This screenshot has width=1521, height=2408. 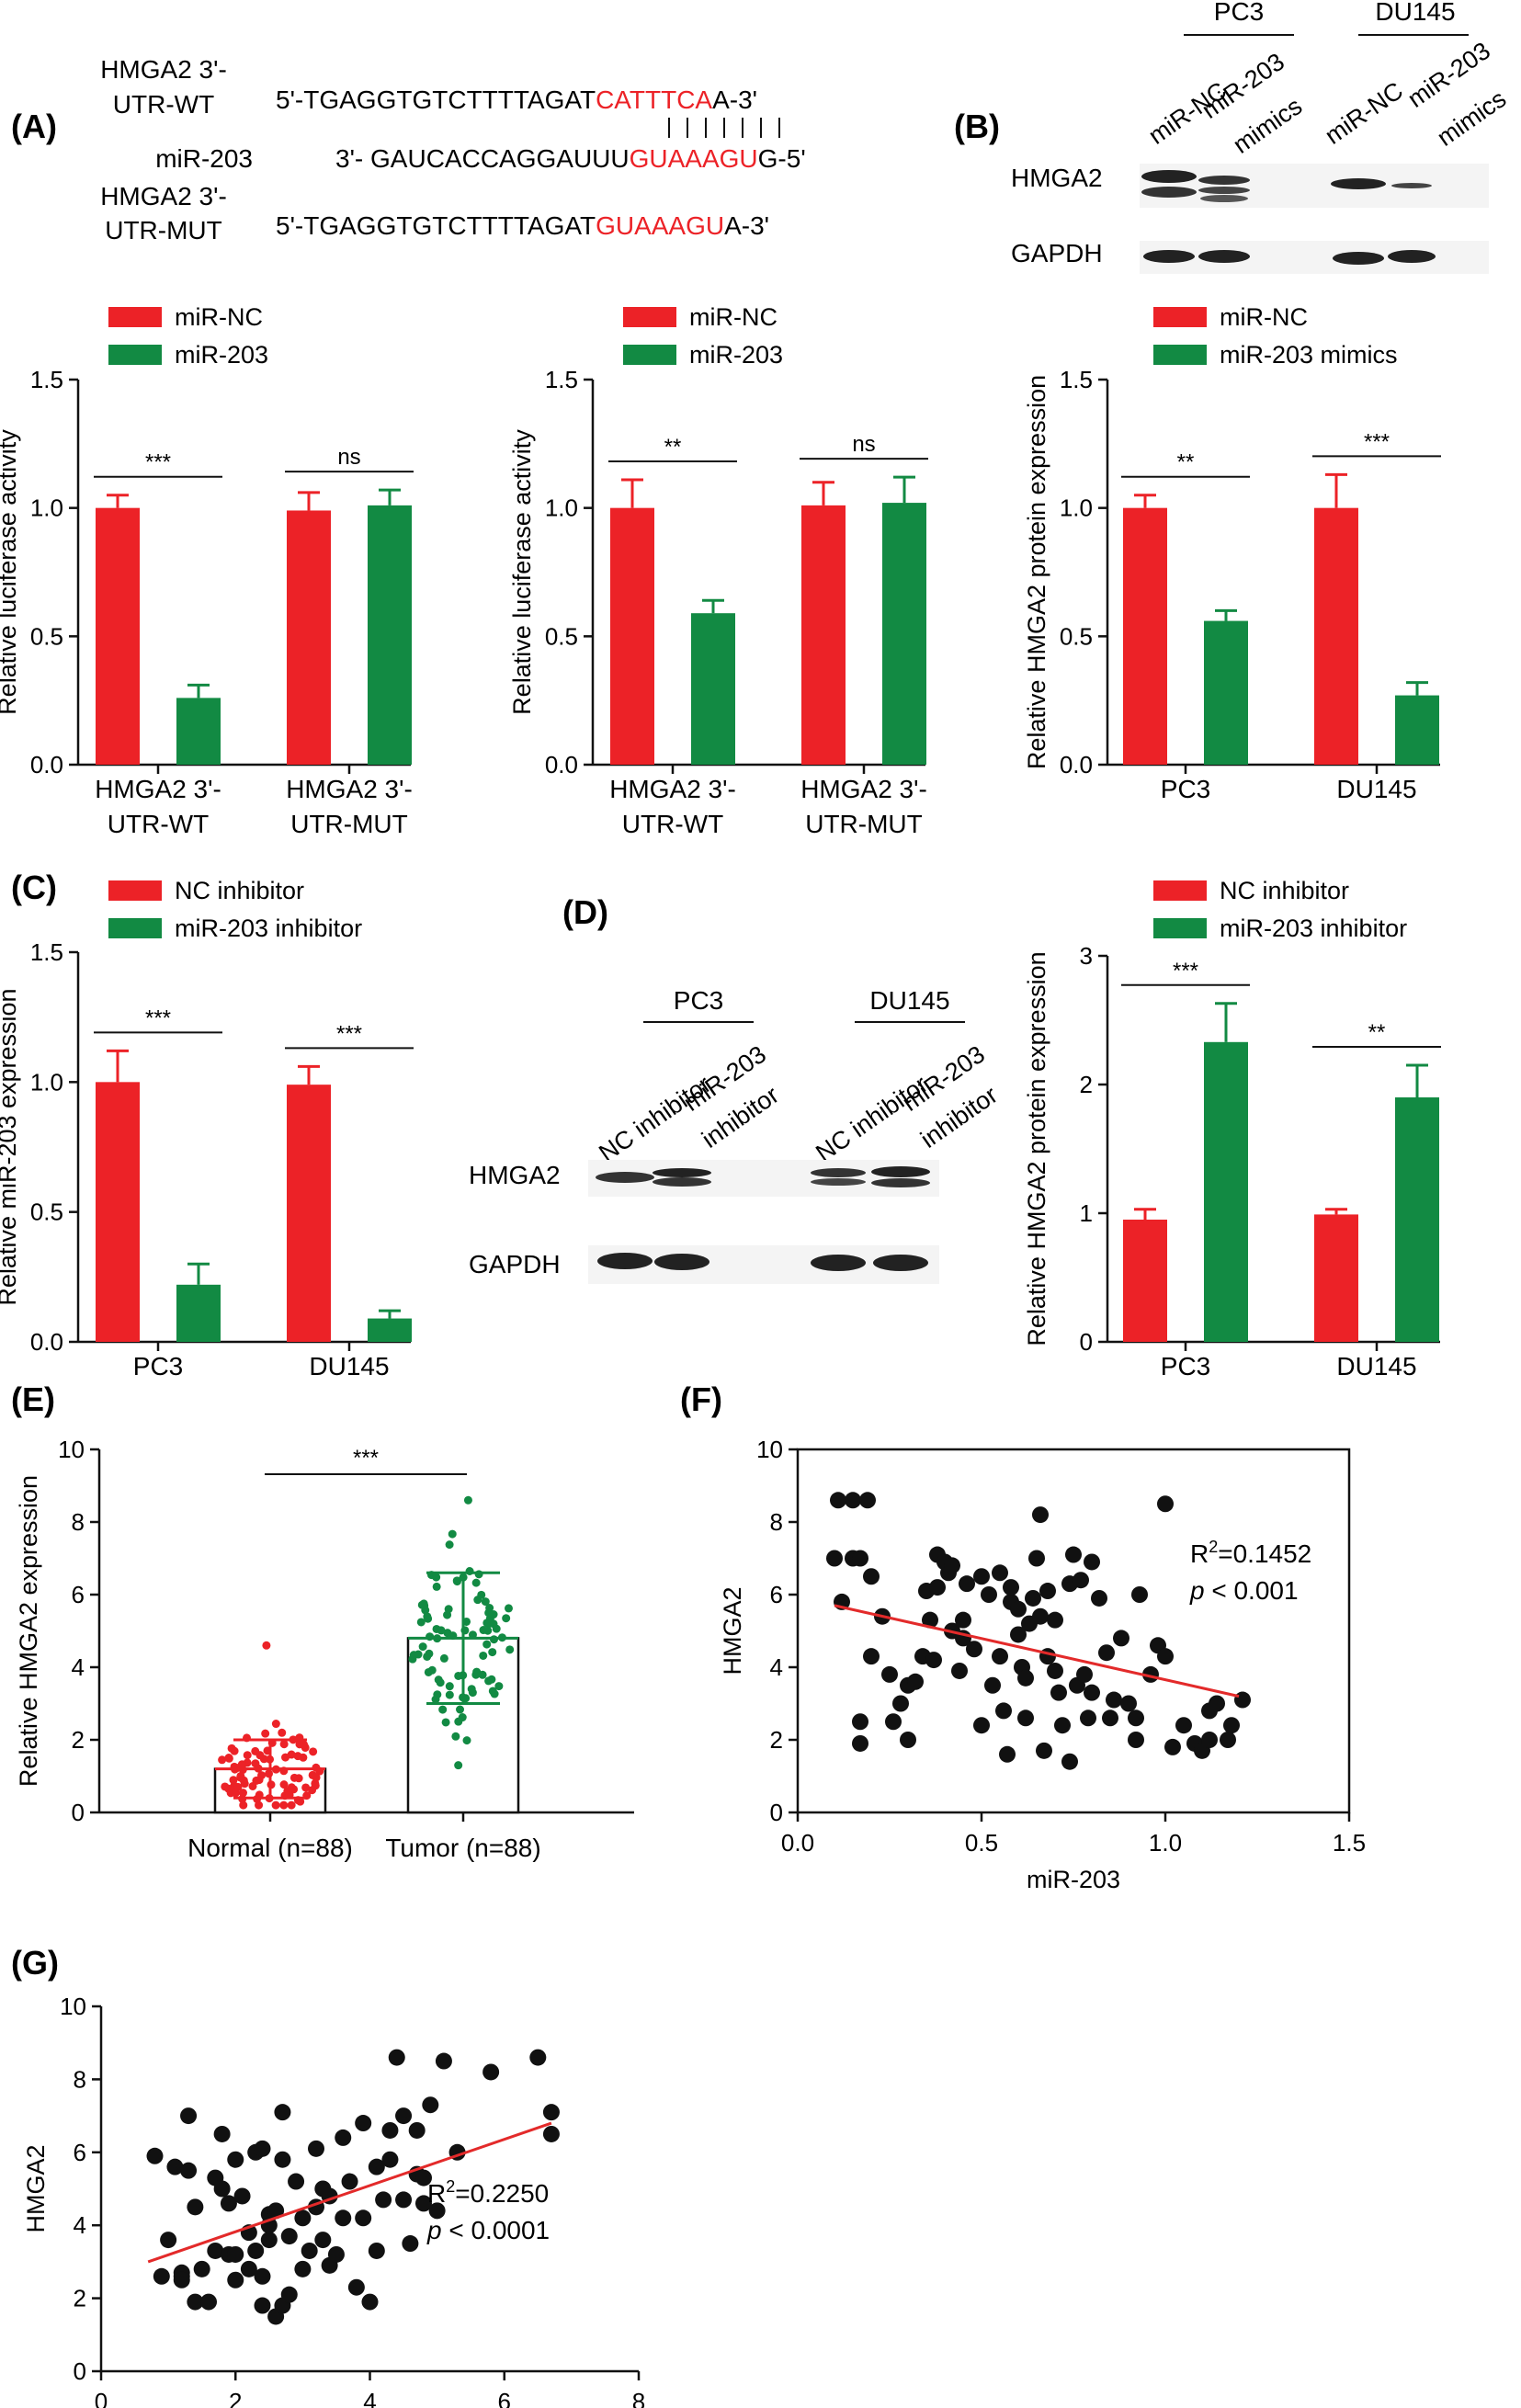 I want to click on panel-e-letter: (E), so click(x=33, y=1399).